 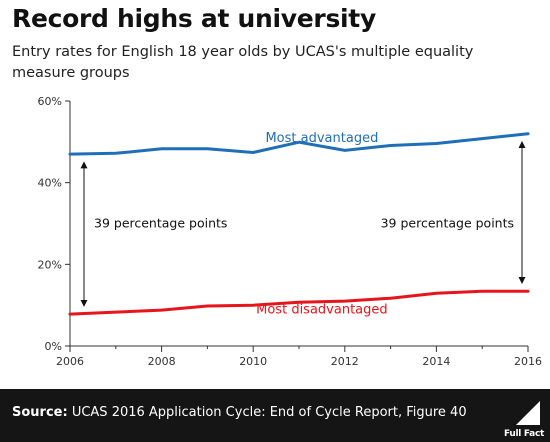 I want to click on x-tick-label: 2006, so click(x=70, y=361).